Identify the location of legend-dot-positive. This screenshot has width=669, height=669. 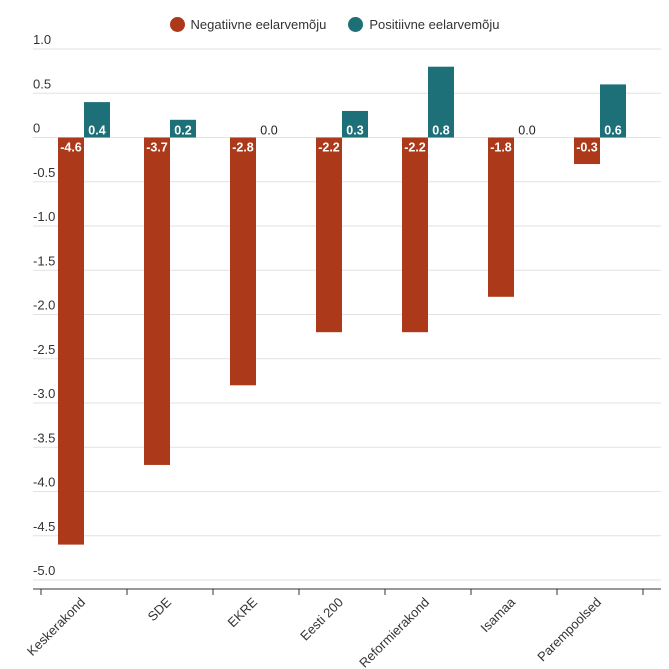
(356, 24).